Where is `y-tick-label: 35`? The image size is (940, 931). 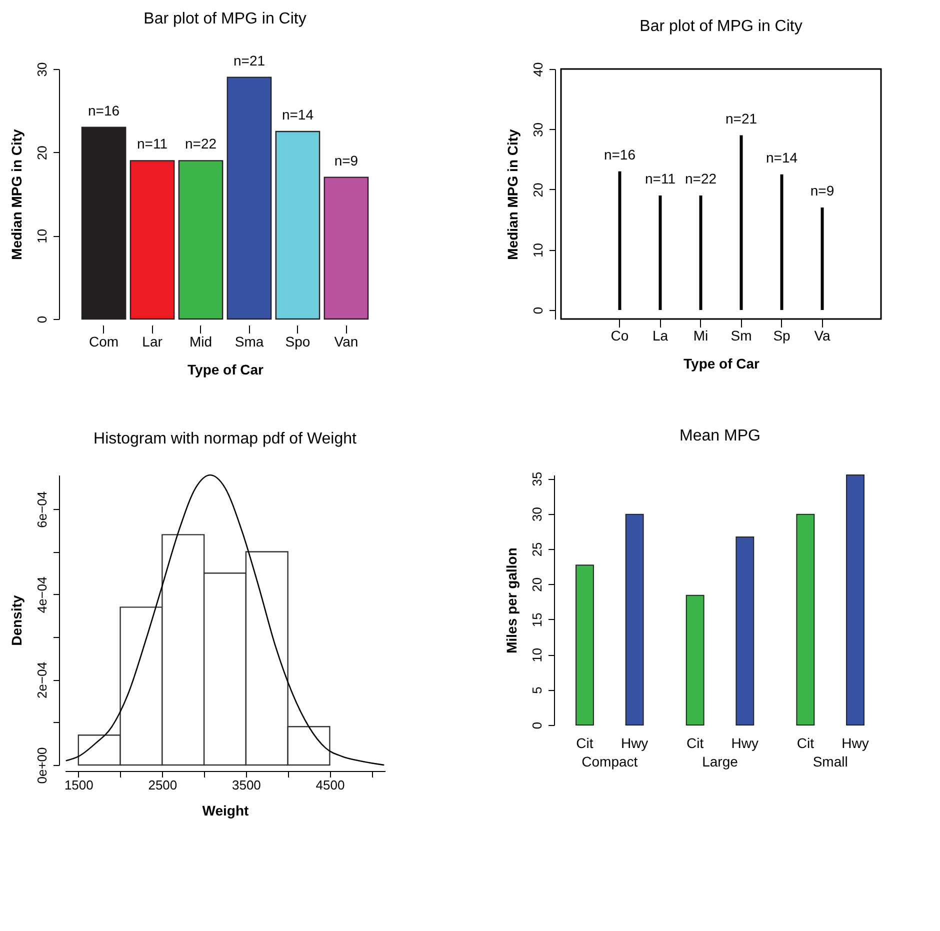
y-tick-label: 35 is located at coordinates (537, 479).